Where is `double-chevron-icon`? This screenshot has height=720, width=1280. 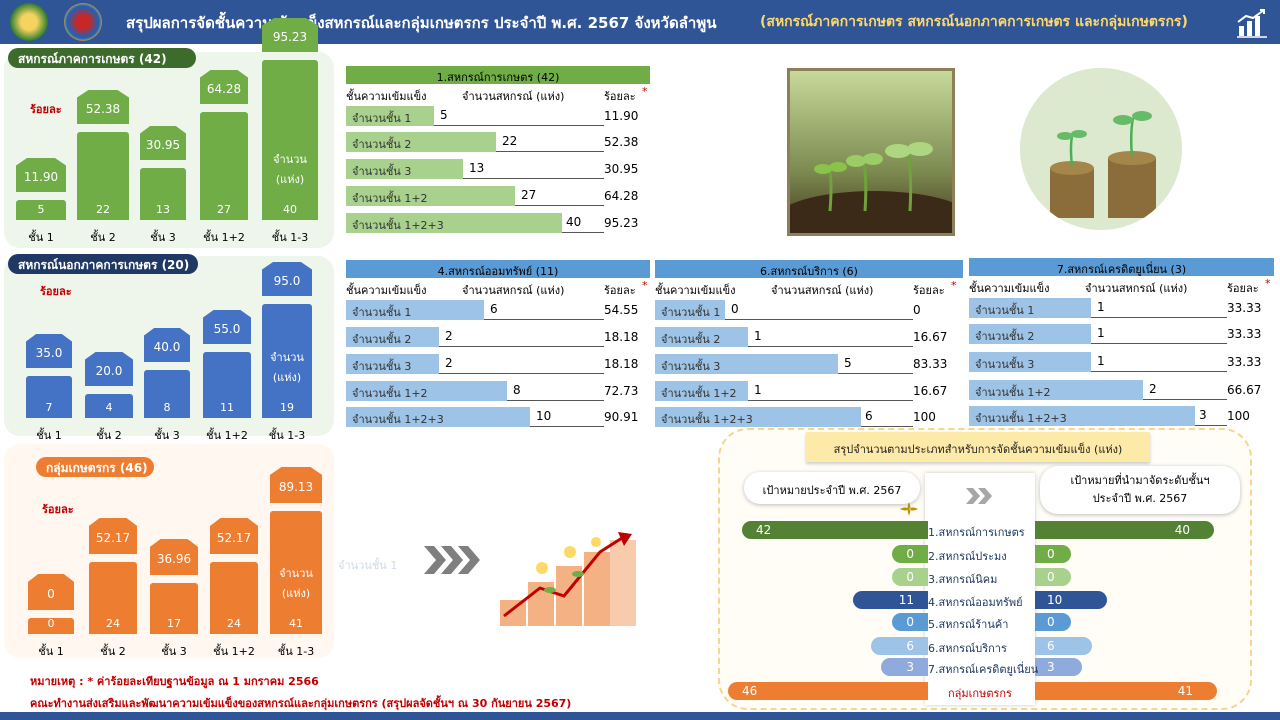
double-chevron-icon is located at coordinates (979, 496).